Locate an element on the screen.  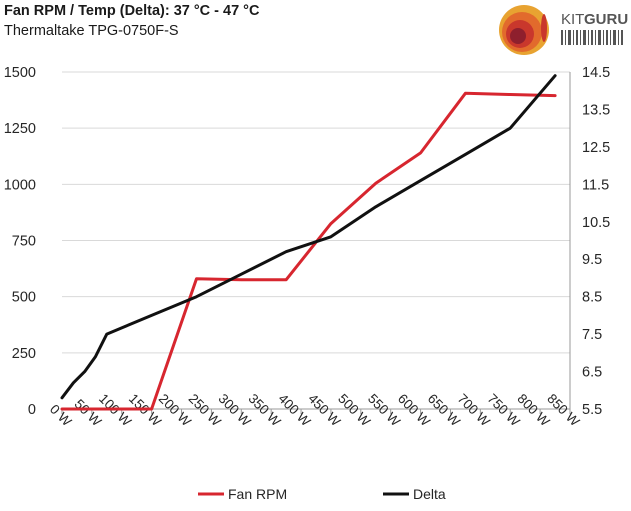
x-tick-label: 300 W is located at coordinates (235, 410).